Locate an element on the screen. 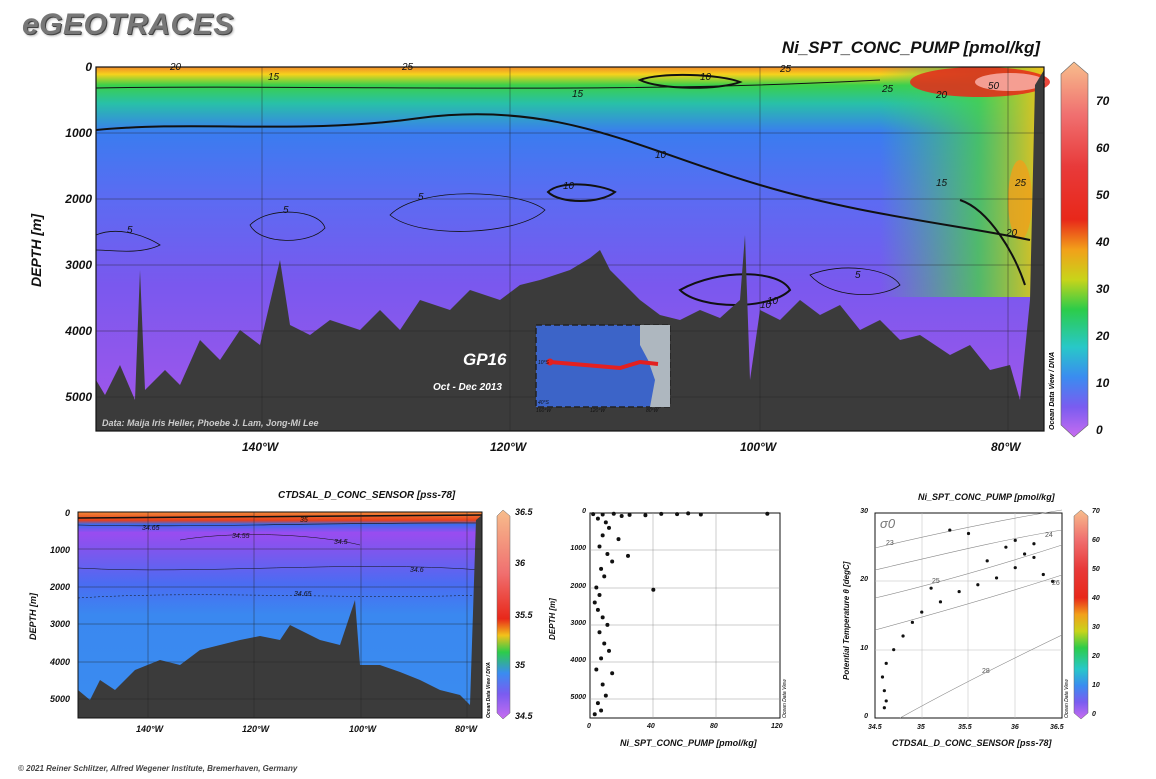 The image size is (1156, 779). ts-colorbar-tick: 60 is located at coordinates (1096, 540).